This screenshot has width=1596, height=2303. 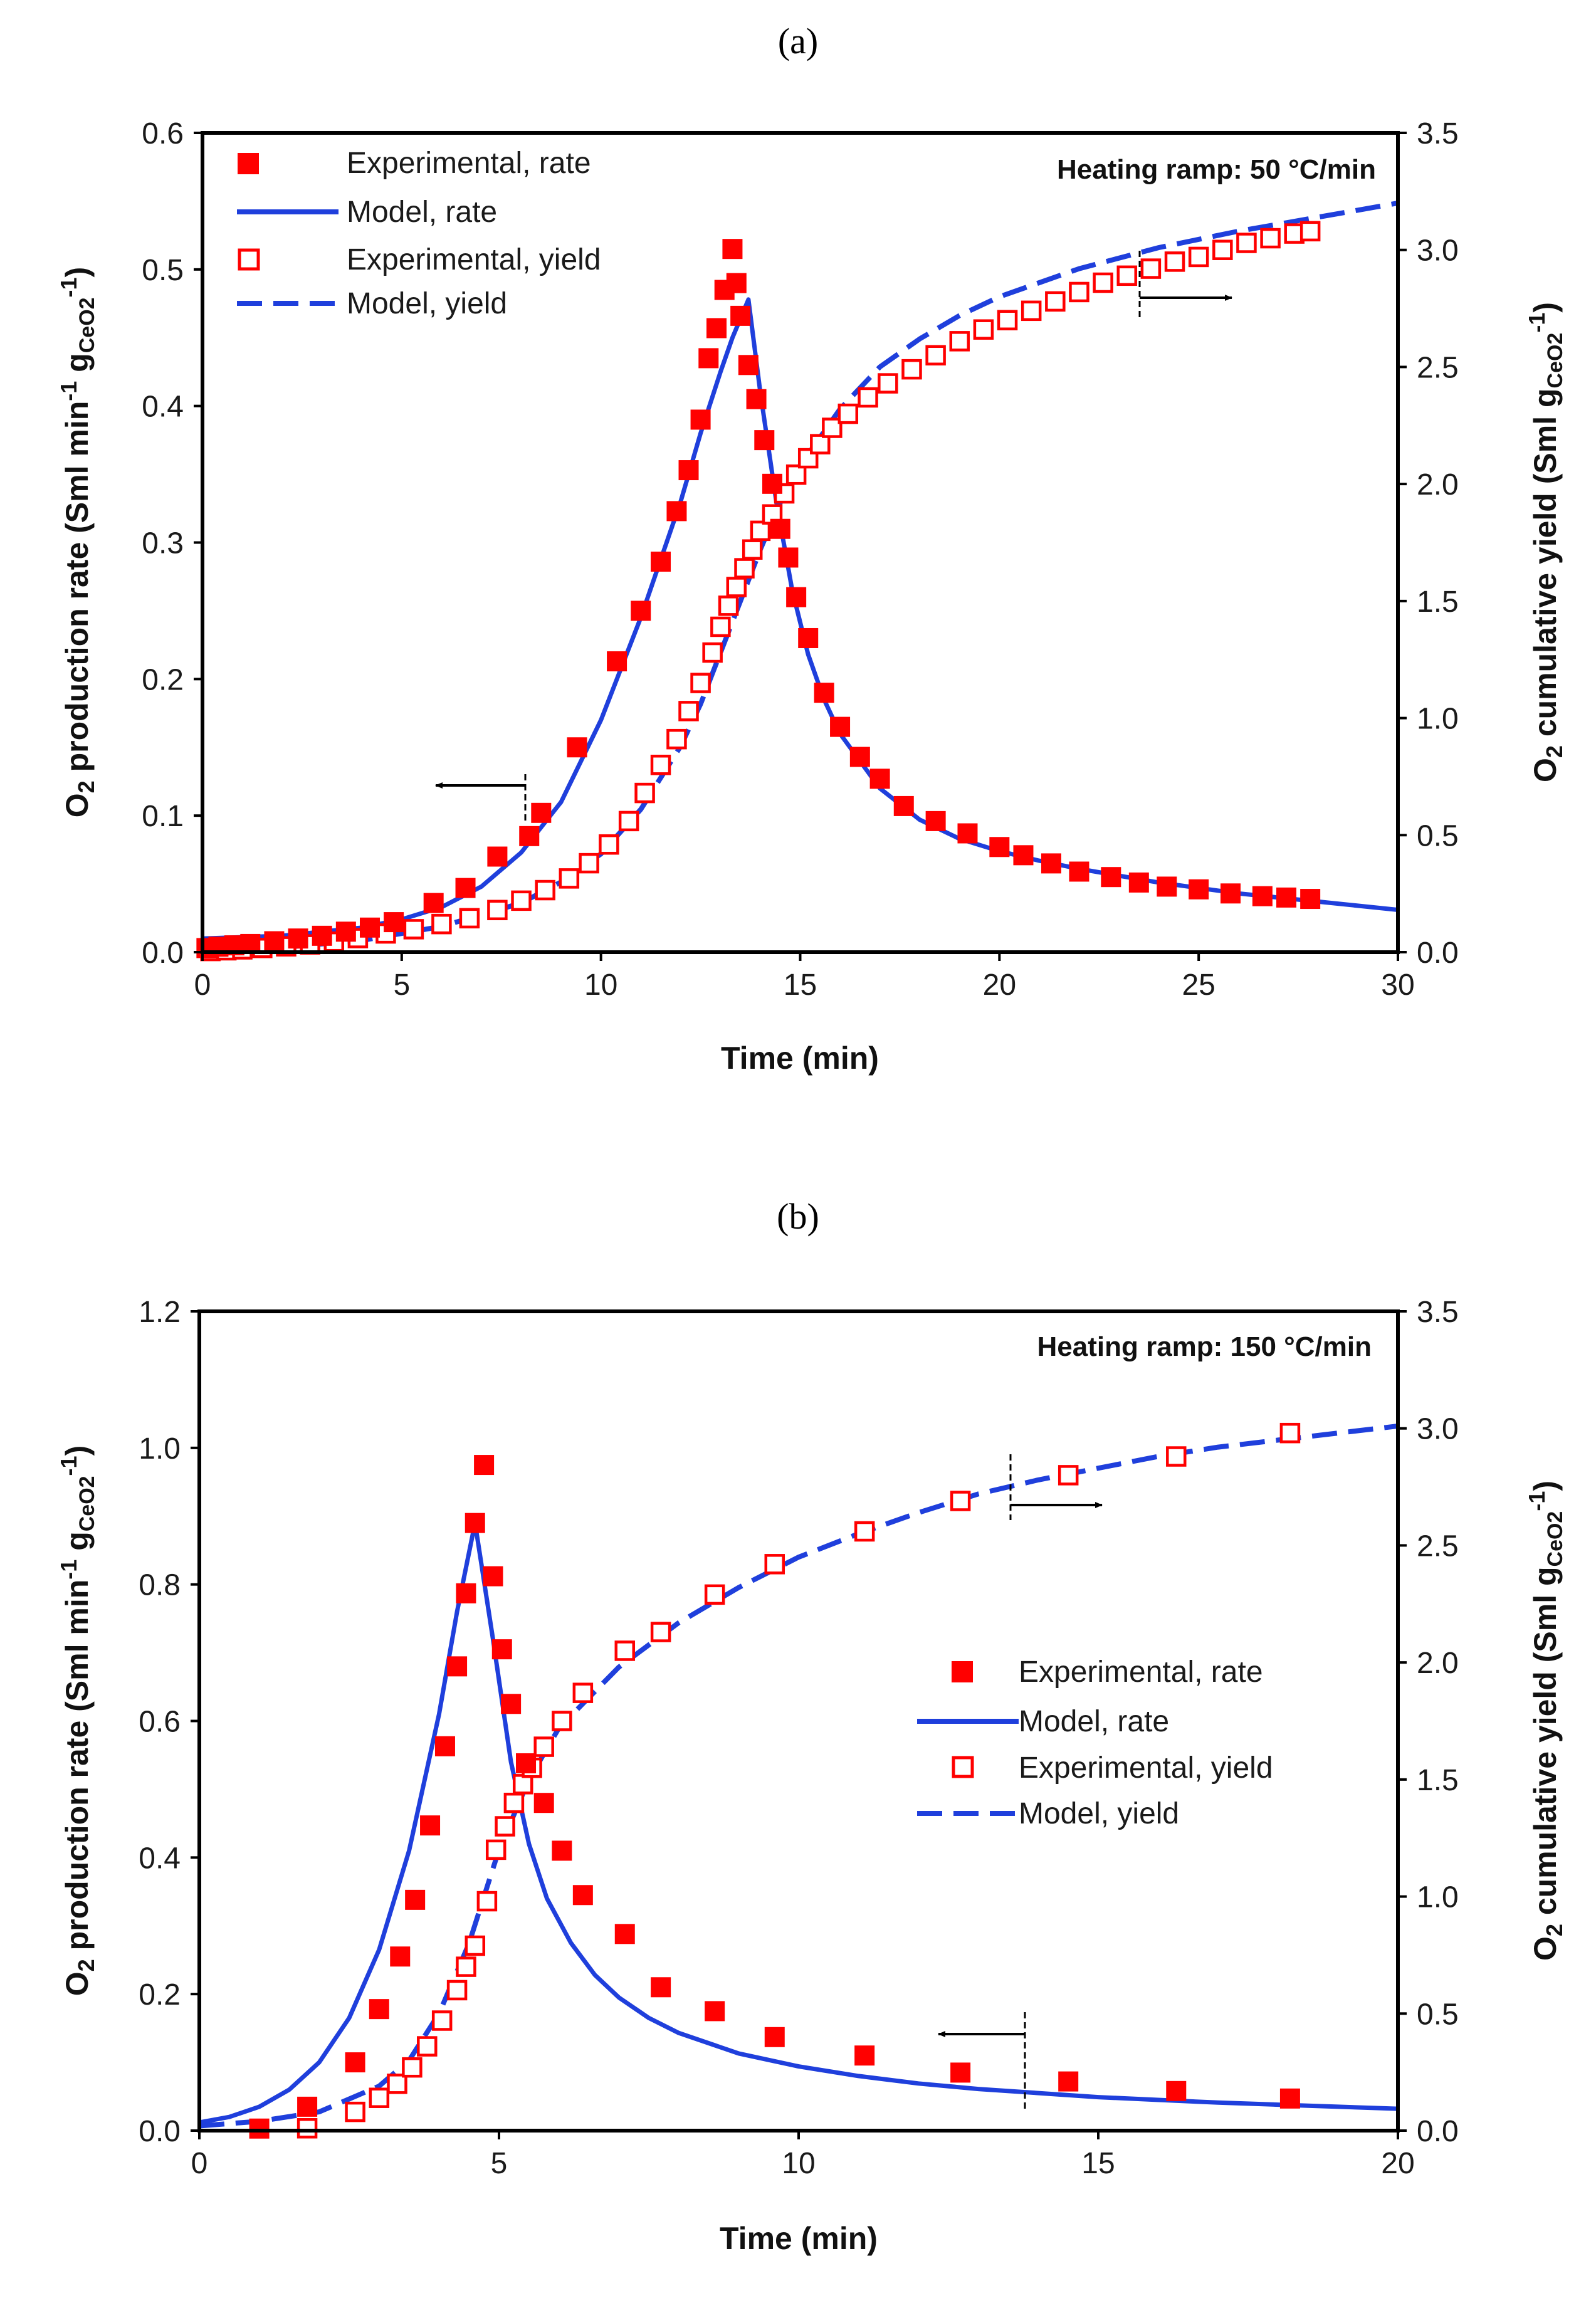 I want to click on x-tick-label: 25, so click(x=1199, y=985).